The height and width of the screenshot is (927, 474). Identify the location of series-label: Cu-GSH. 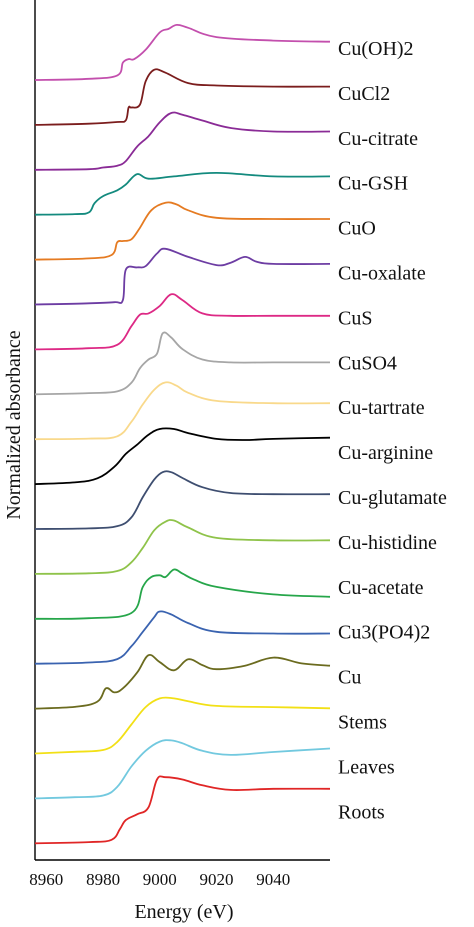
(373, 184).